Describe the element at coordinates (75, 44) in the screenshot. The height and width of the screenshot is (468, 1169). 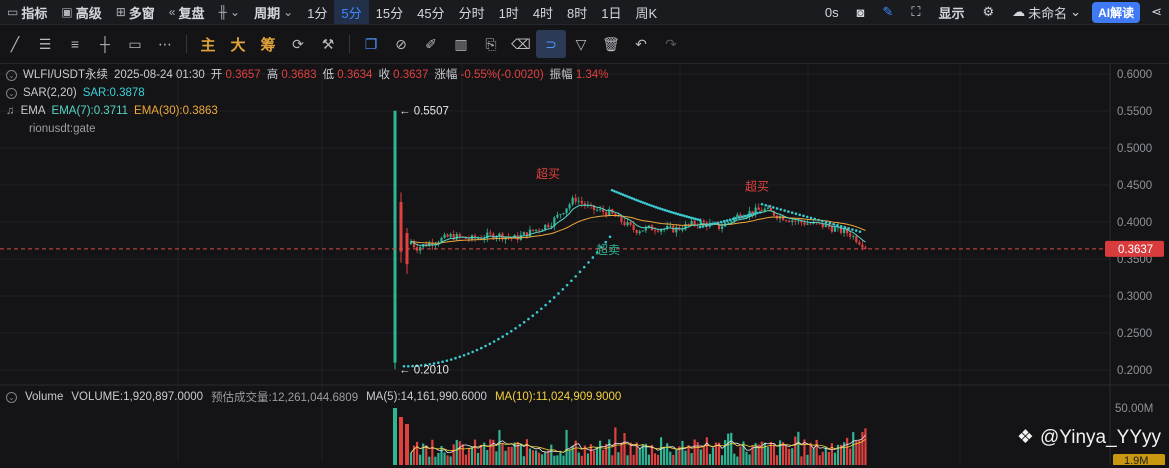
I see `horizontal-lines-icon: ≡` at that location.